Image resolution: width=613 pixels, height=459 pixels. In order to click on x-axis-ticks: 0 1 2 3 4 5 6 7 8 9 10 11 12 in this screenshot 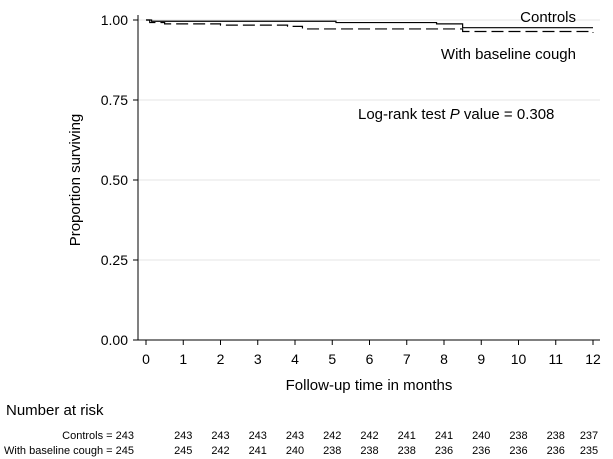, I will do `click(371, 353)`.